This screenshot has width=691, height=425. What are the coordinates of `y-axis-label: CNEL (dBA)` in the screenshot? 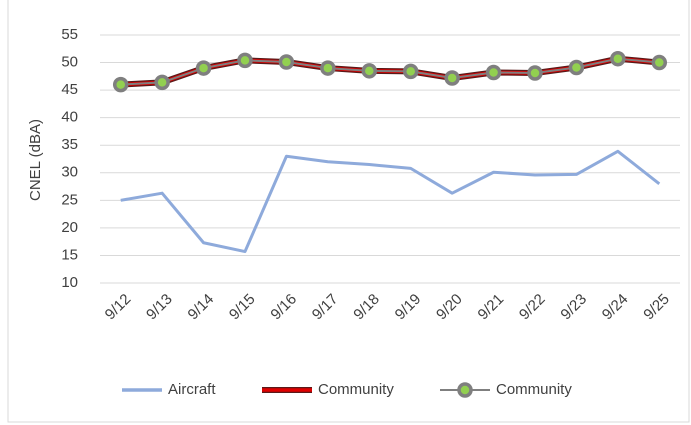 It's located at (35, 160).